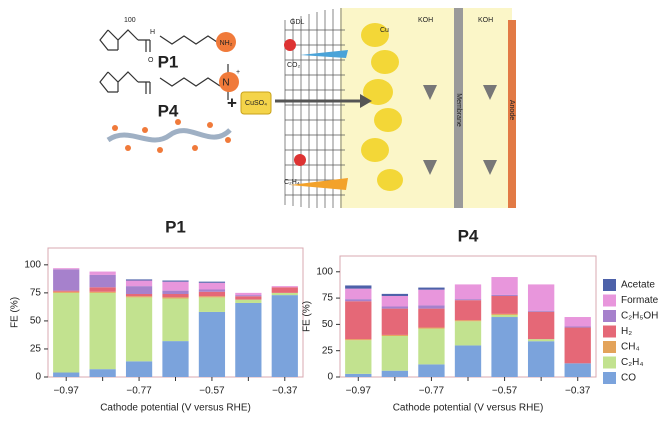  I want to click on amine: NH₂, so click(226, 43).